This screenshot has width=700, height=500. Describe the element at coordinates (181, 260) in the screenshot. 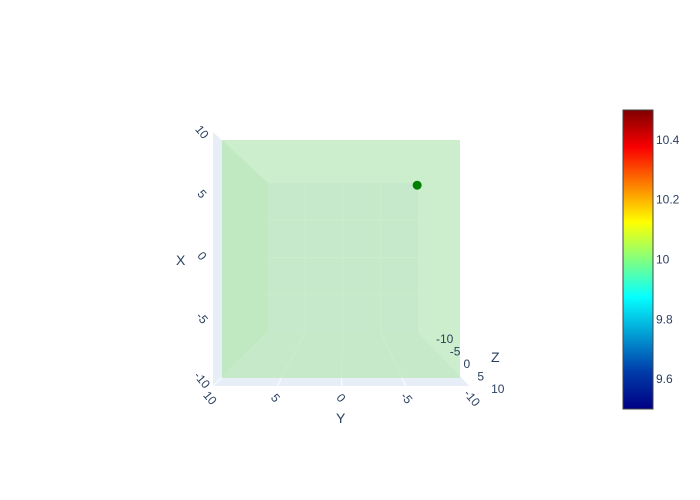

I see `x-axis-title: X` at that location.